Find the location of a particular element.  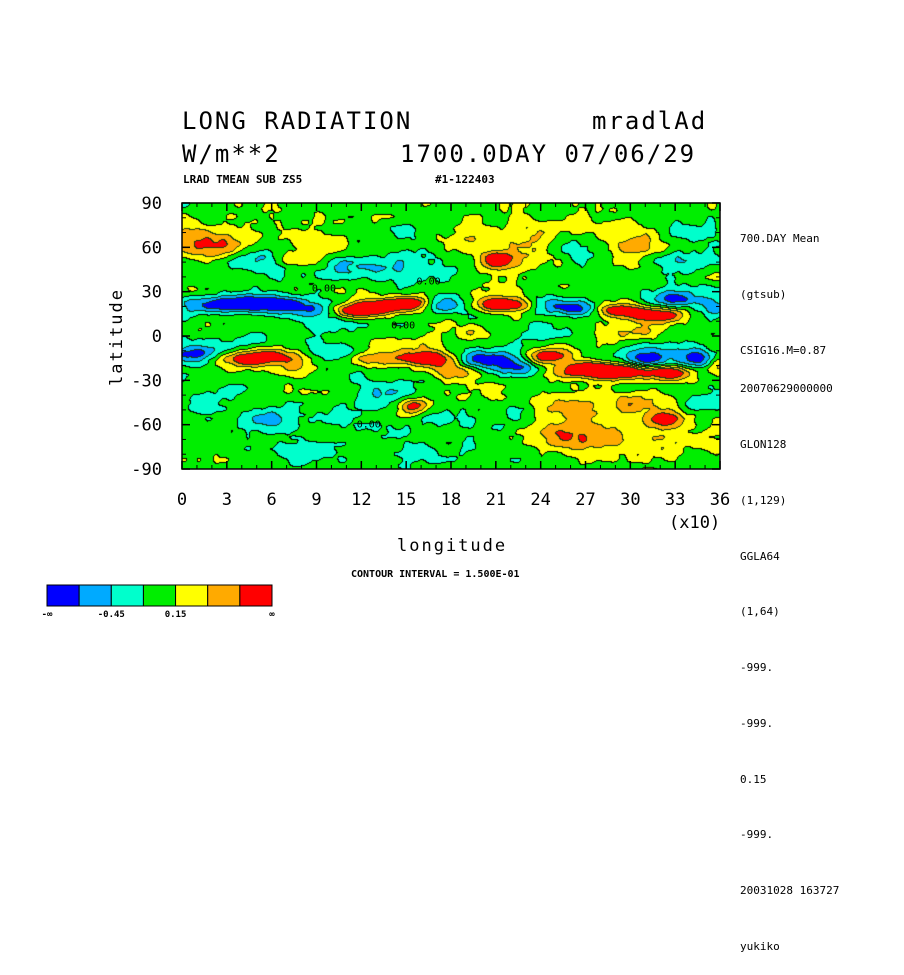

side-info-line: CSIG16.M=0.87 is located at coordinates (783, 350).